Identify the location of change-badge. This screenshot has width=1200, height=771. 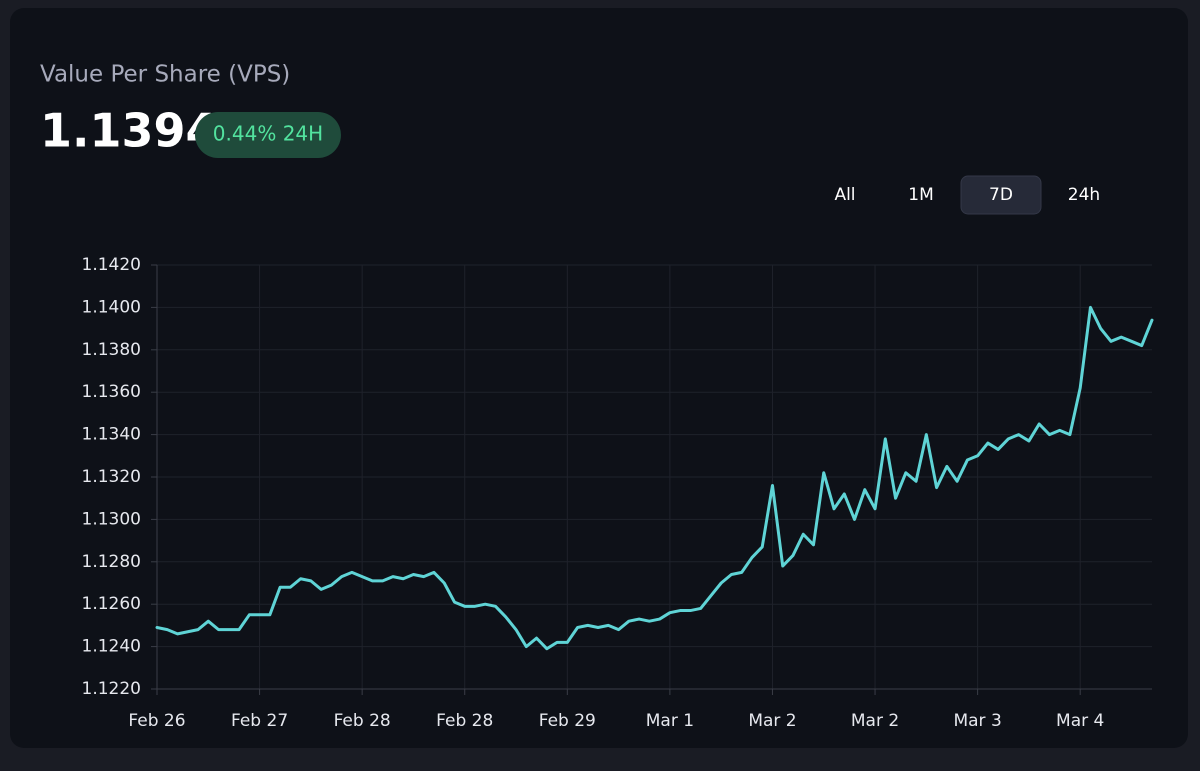
(268, 135).